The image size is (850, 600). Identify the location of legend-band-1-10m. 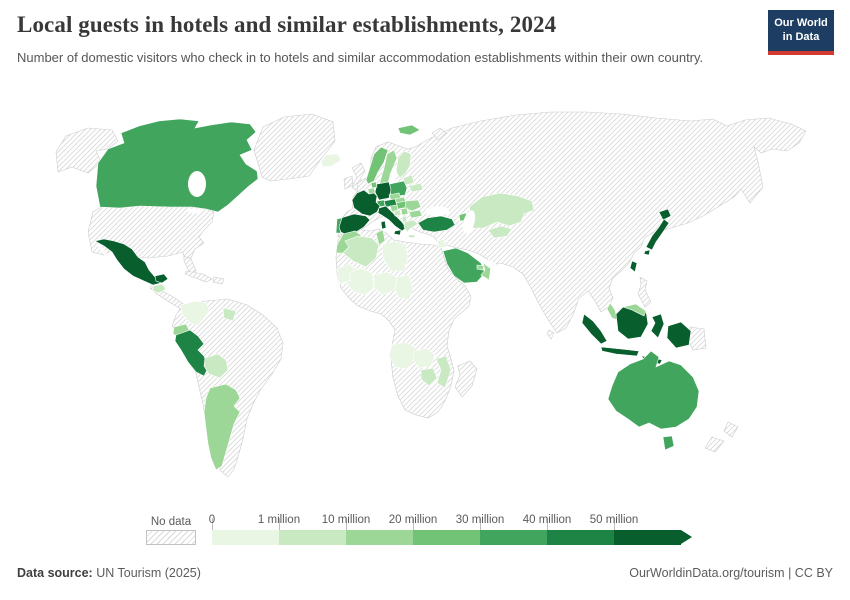
(312, 537).